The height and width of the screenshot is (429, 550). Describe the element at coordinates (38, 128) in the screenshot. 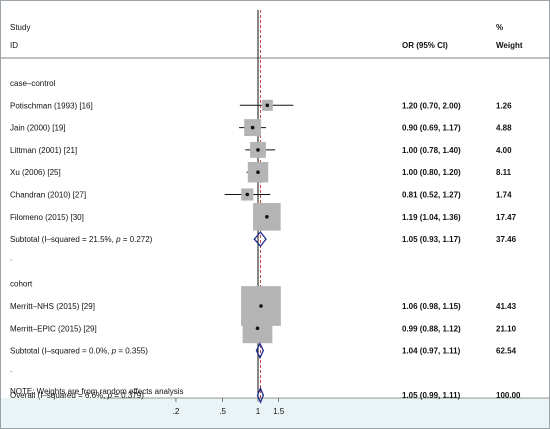

I see `study-label: Jain (2000) [19]` at that location.